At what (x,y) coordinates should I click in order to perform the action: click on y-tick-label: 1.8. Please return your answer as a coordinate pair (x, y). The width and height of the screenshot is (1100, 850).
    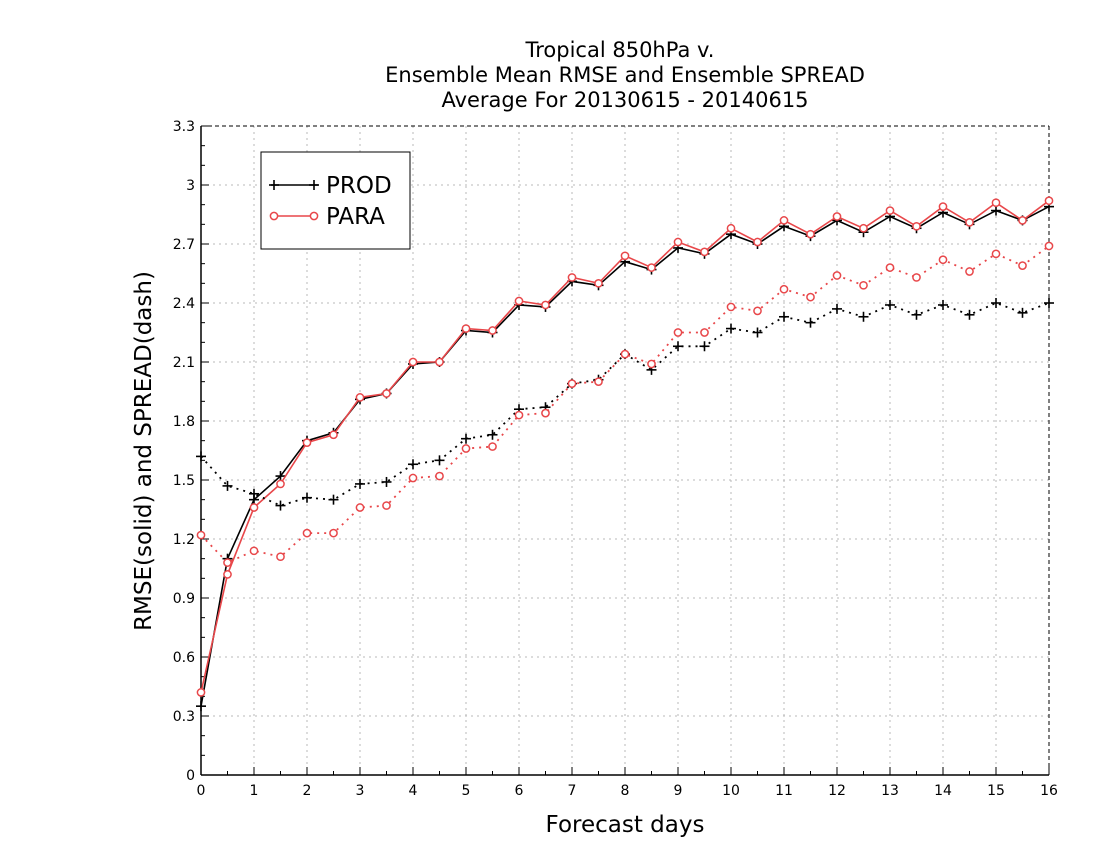
    Looking at the image, I should click on (184, 422).